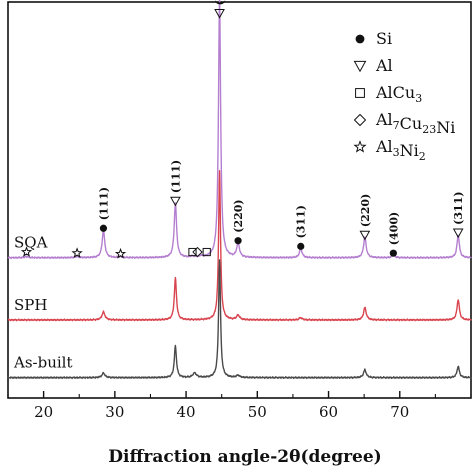  I want to click on x-tick-label: 60, so click(328, 412).